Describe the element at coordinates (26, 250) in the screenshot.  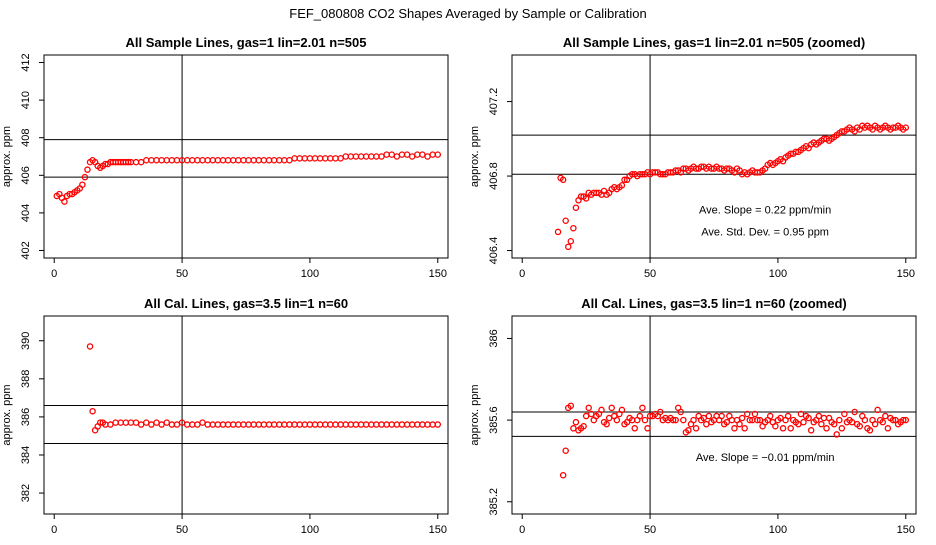
I see `y-tick-label: 402` at that location.